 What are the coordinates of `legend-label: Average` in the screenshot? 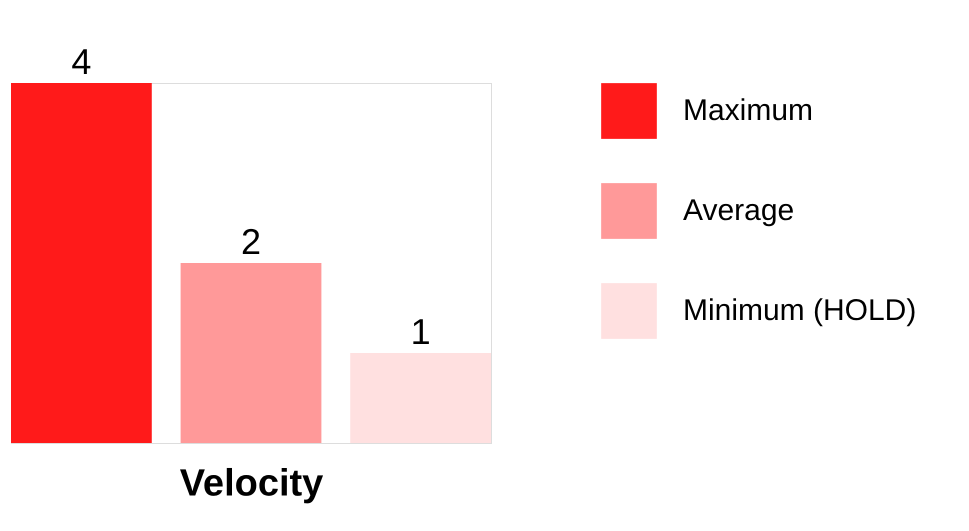 It's located at (738, 210).